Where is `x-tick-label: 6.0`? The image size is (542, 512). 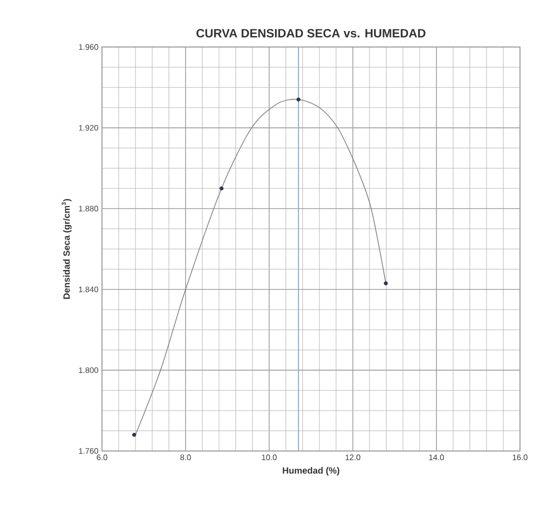
x-tick-label: 6.0 is located at coordinates (102, 457).